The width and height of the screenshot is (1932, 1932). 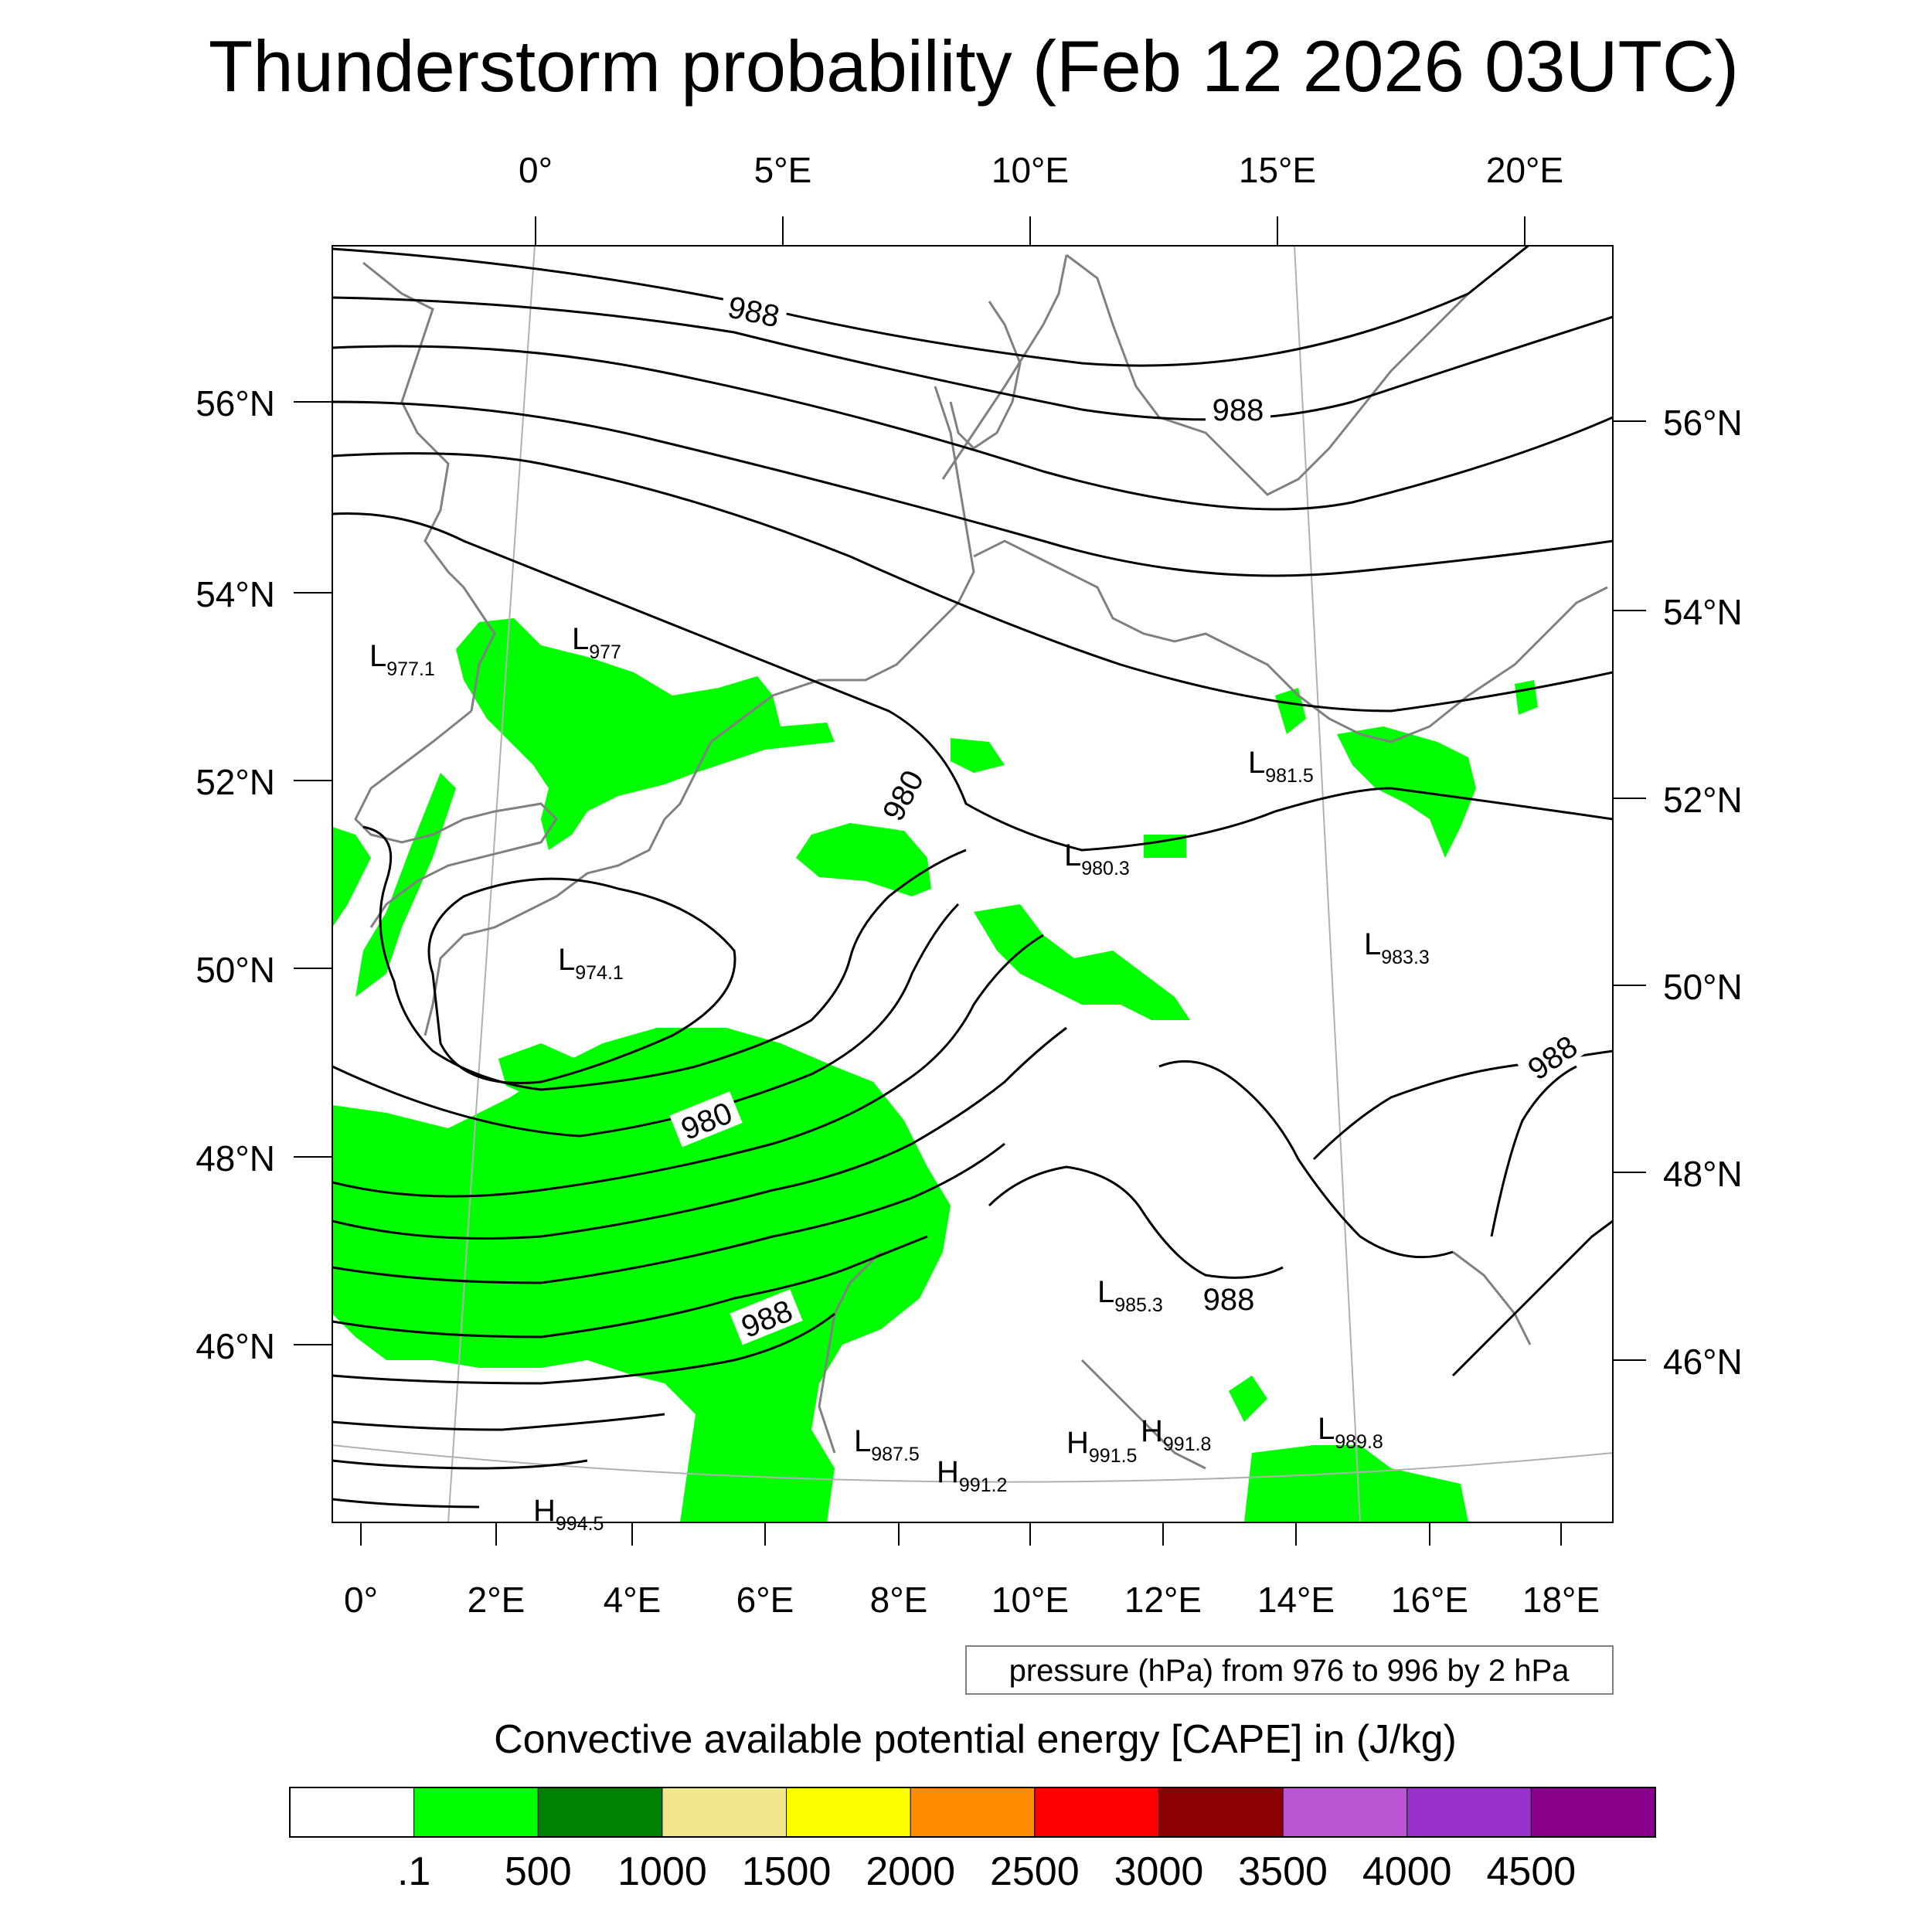 I want to click on pressure-center-977-1: L977.1, so click(x=402, y=660).